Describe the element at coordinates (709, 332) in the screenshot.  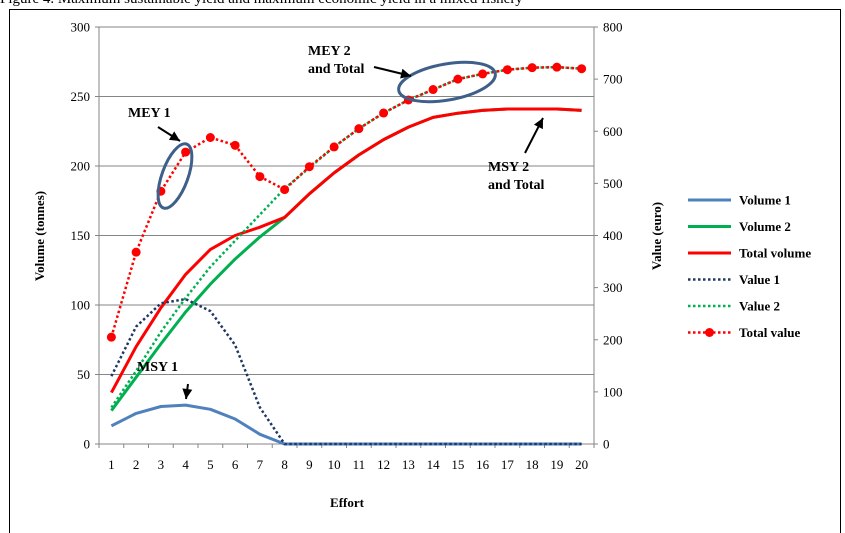
I see `legend-marker` at that location.